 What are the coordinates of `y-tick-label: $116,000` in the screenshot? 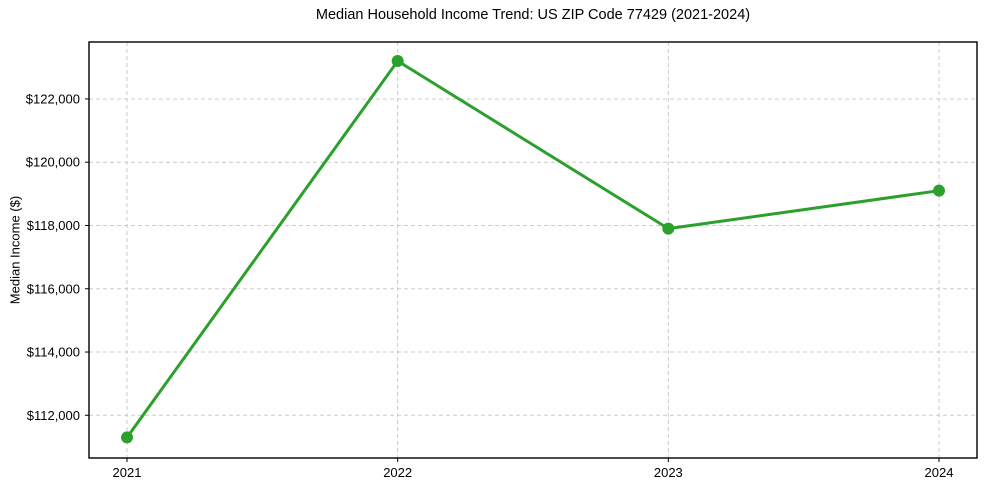 It's located at (53, 288).